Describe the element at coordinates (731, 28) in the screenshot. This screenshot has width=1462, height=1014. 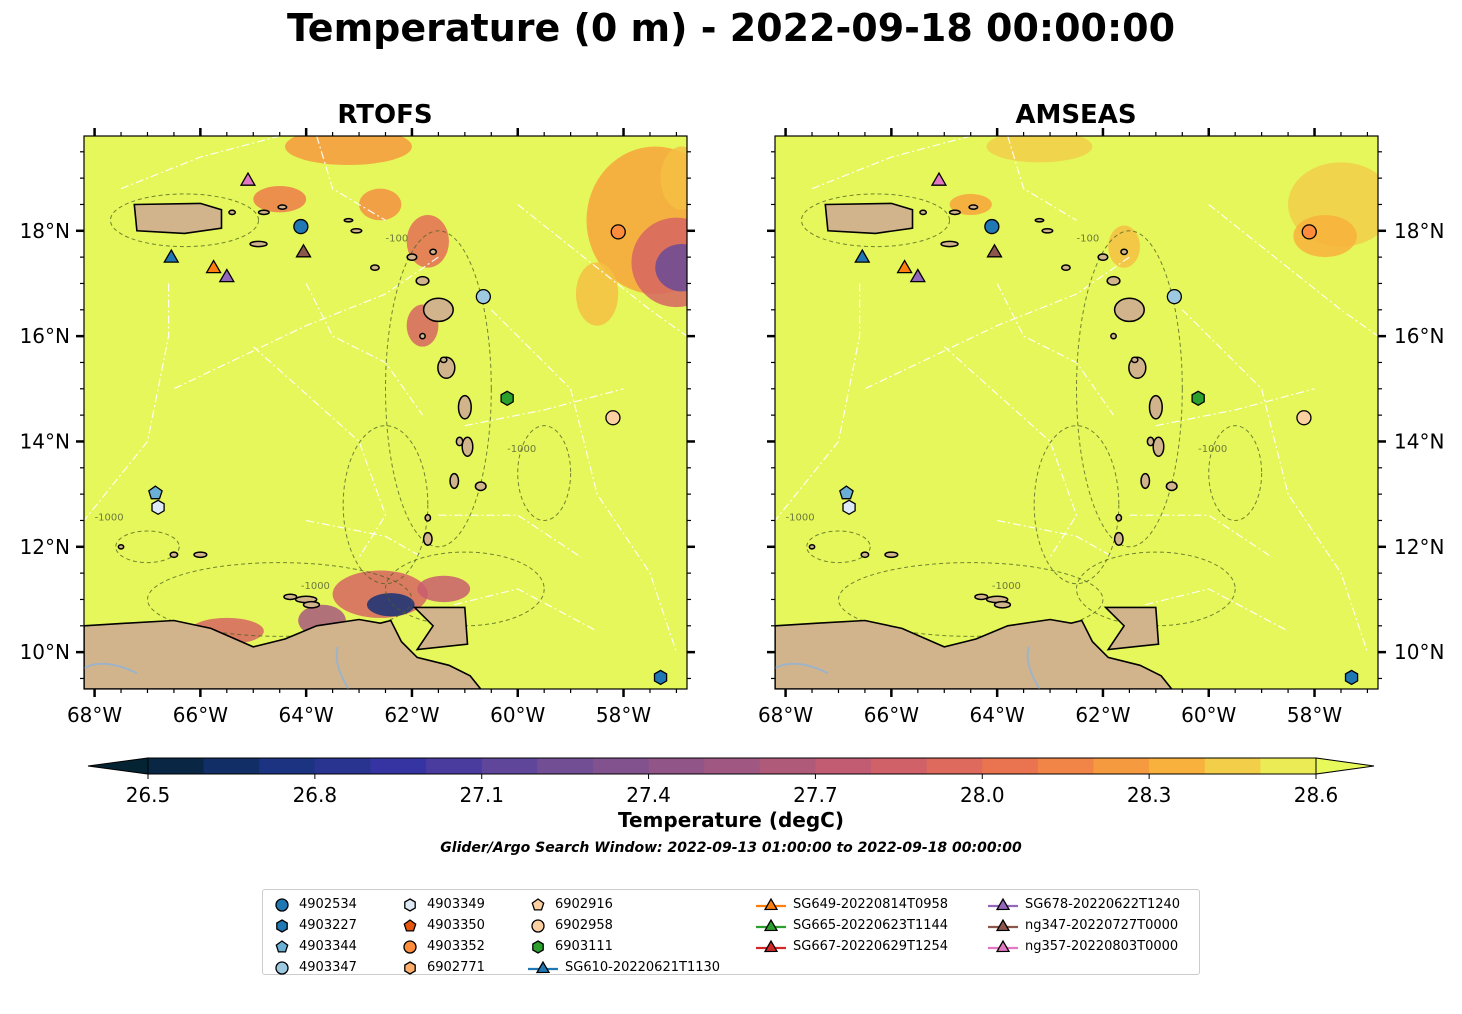
I see `page-title: Temperature (0 m) - 2022-09-18 00:00:00` at that location.